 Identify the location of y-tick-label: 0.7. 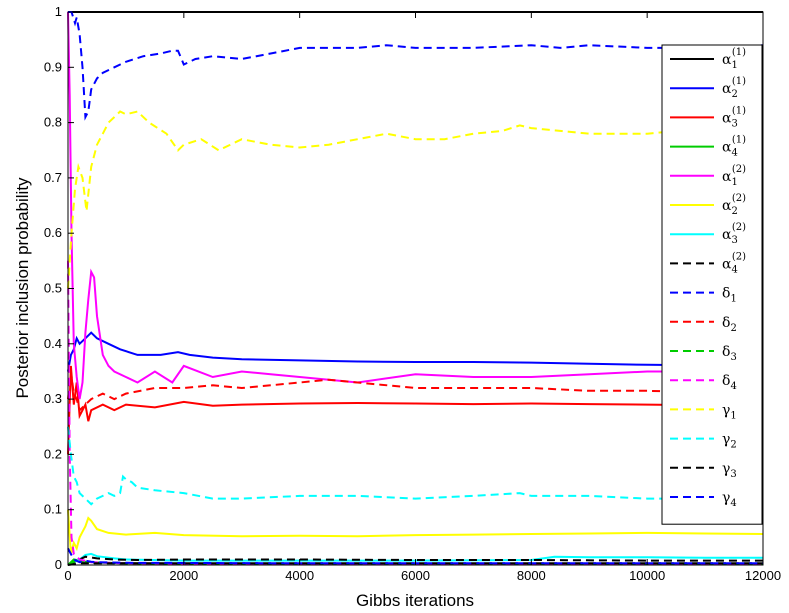
(53, 177).